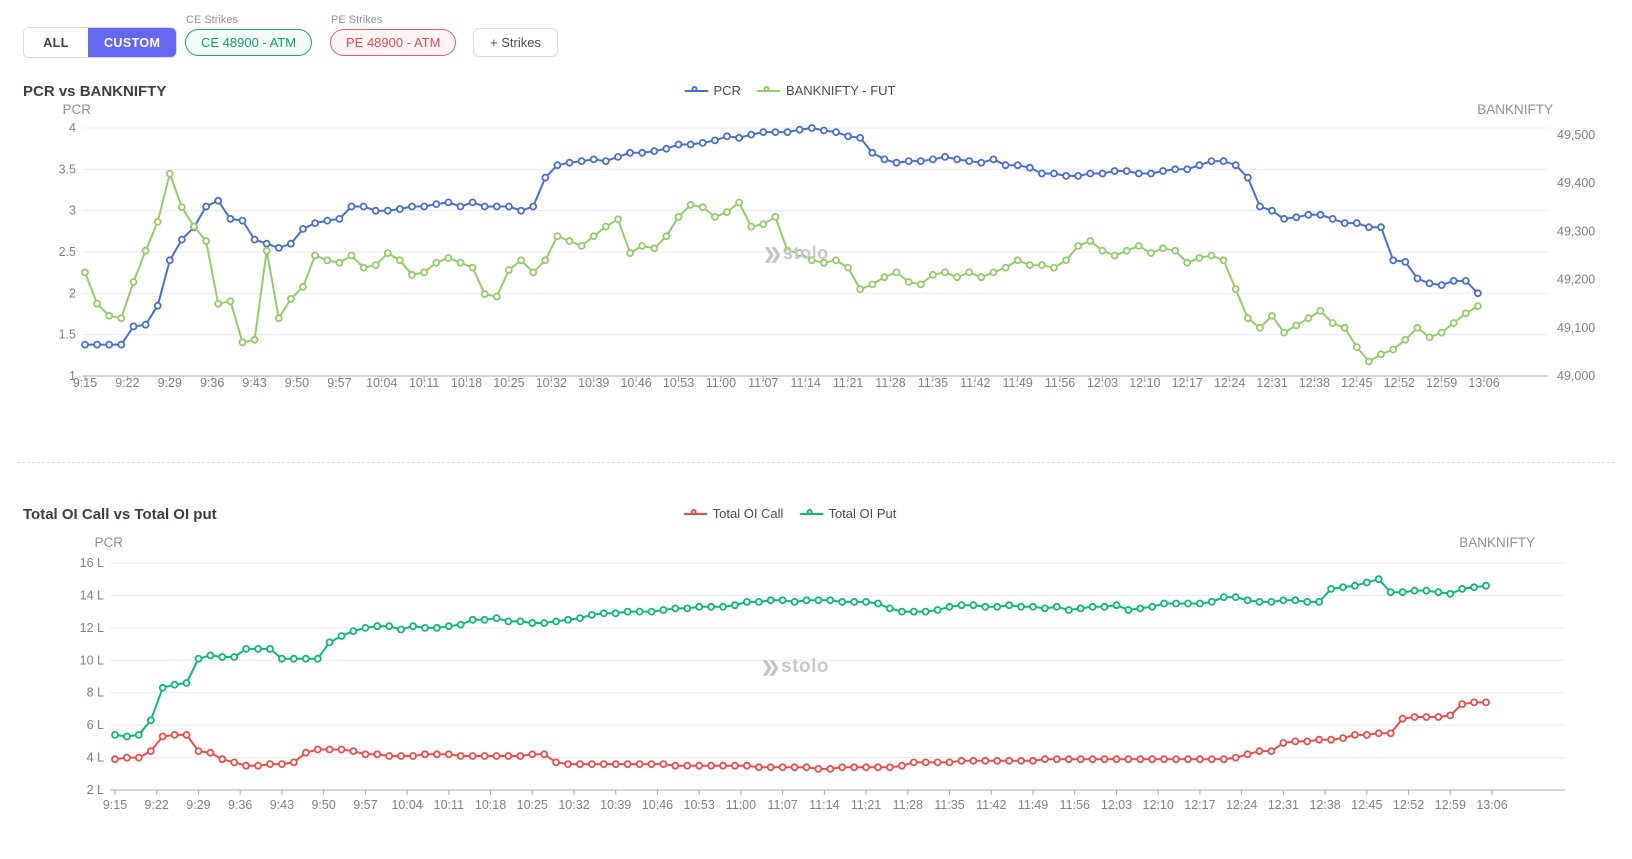 The width and height of the screenshot is (1632, 859). I want to click on add-strikes-button: + Strikes, so click(515, 42).